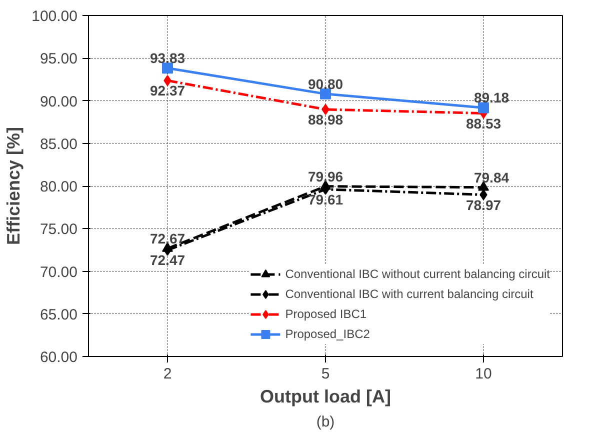 The height and width of the screenshot is (432, 592). I want to click on data-label: 93.83, so click(168, 58).